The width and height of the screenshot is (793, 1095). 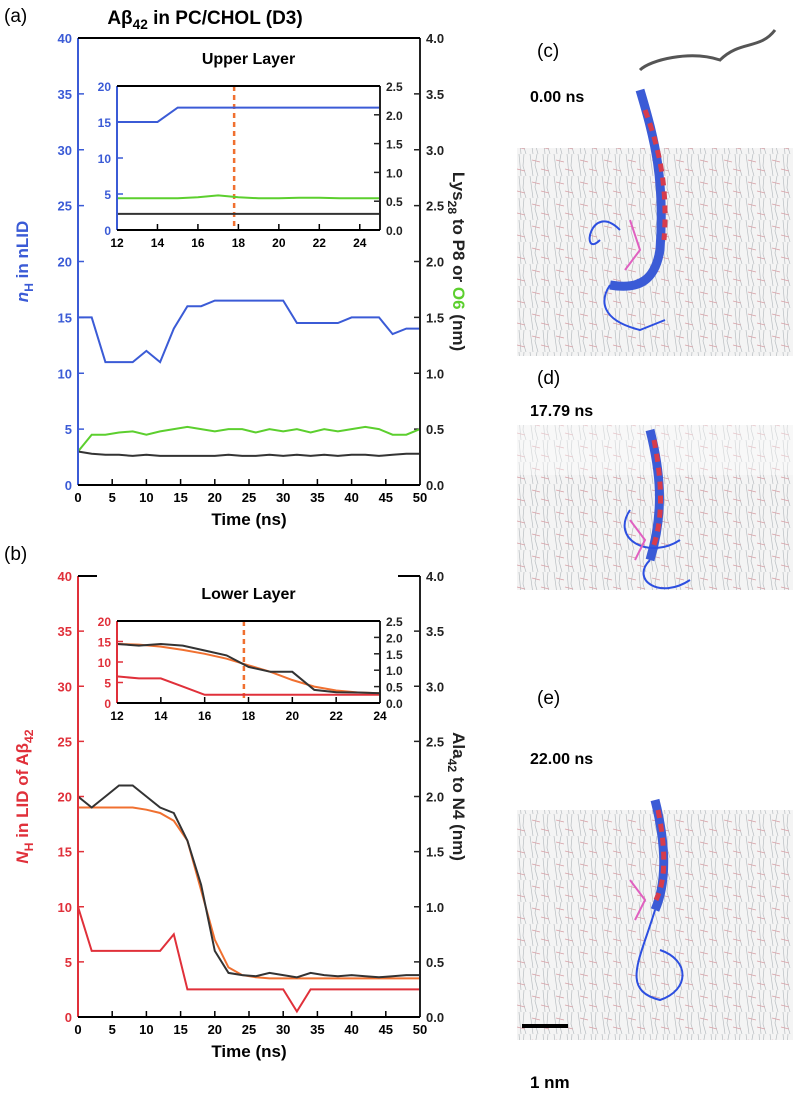 I want to click on label-part: Lys, so click(x=458, y=186).